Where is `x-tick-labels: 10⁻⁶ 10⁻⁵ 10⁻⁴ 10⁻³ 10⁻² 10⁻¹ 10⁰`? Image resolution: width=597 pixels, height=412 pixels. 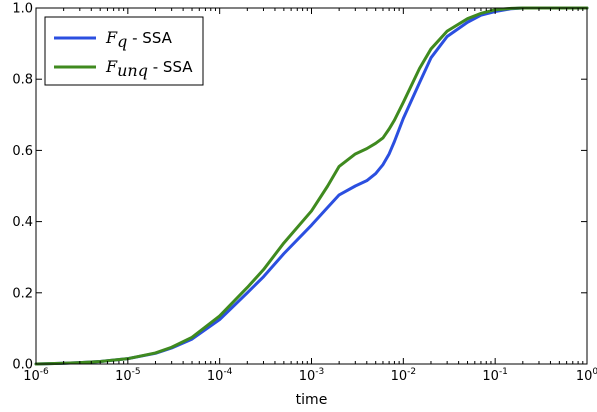 x-tick-labels: 10⁻⁶ 10⁻⁵ 10⁻⁴ 10⁻³ 10⁻² 10⁻¹ 10⁰ is located at coordinates (310, 375).